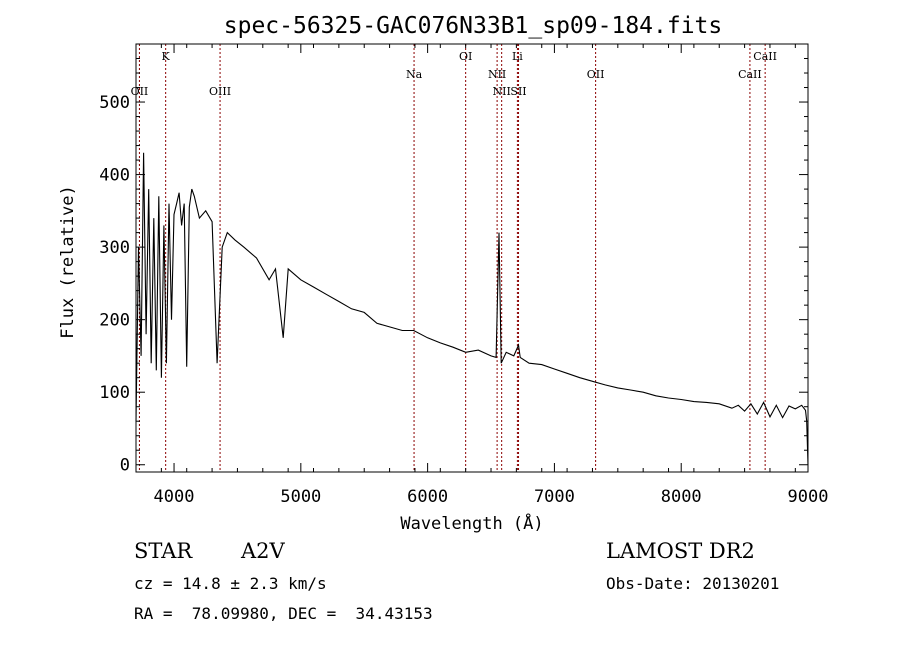 This screenshot has width=900, height=649. I want to click on x-tick-label: 9000, so click(808, 497).